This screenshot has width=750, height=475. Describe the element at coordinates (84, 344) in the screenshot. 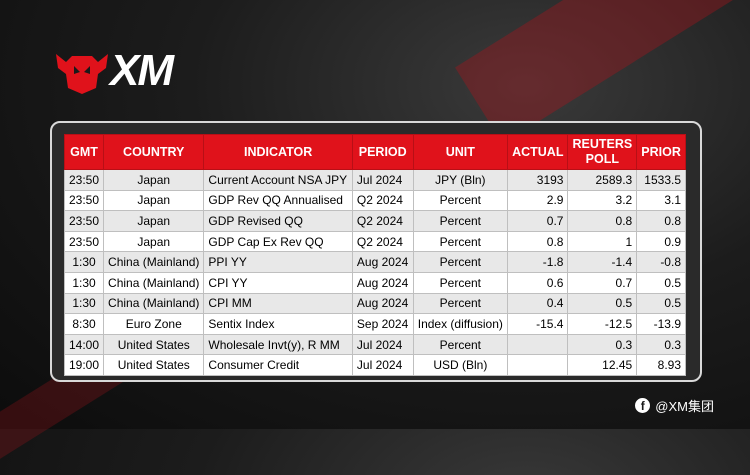

I see `cell-gmt: 14:00` at that location.